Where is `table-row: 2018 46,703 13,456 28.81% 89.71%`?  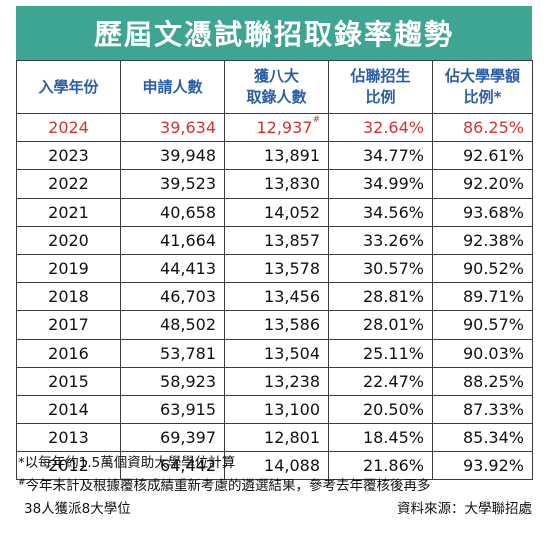 table-row: 2018 46,703 13,456 28.81% 89.71% is located at coordinates (274, 297).